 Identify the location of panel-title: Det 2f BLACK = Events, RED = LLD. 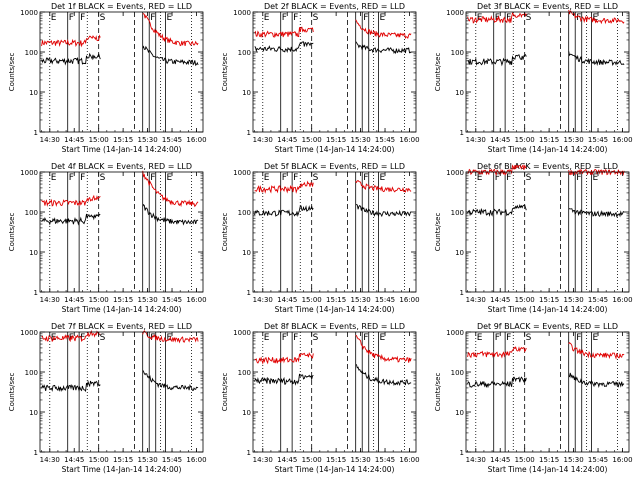
(334, 6).